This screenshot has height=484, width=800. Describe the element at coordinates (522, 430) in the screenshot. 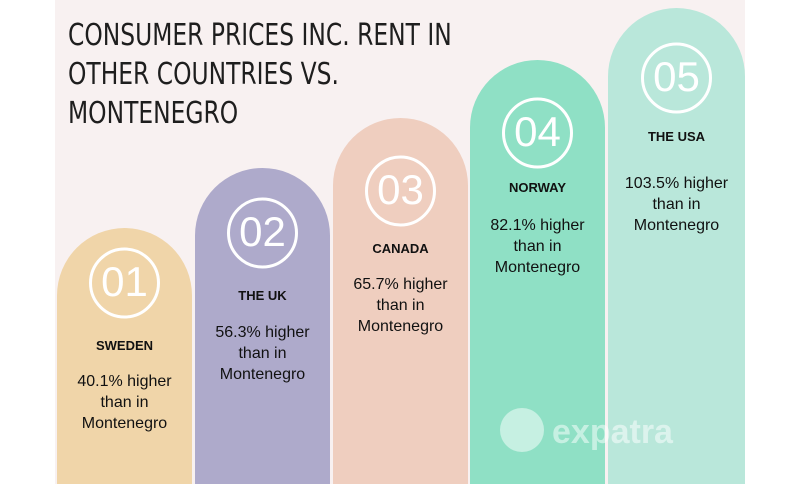

I see `watermark-logo` at that location.